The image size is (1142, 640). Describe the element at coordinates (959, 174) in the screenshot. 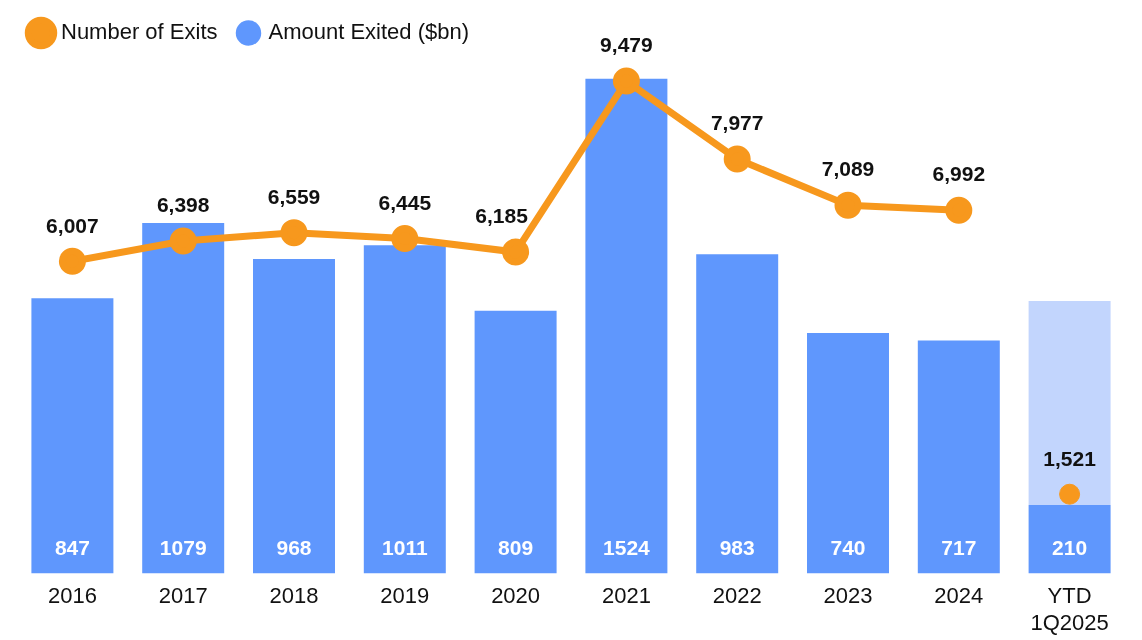

I see `data-label: 6,992` at that location.